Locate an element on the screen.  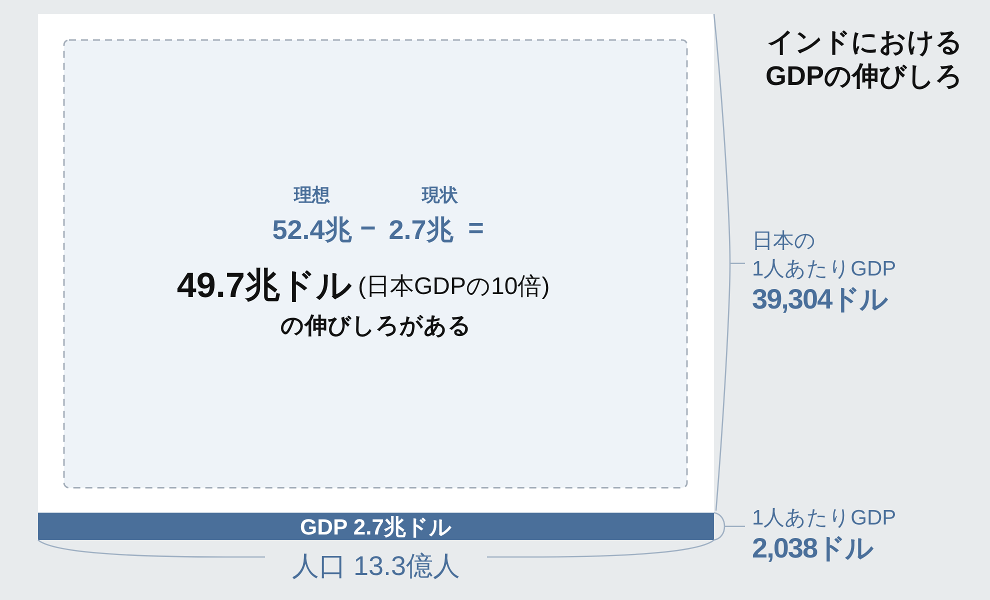
text: GDP 2.7兆ドル is located at coordinates (376, 527).